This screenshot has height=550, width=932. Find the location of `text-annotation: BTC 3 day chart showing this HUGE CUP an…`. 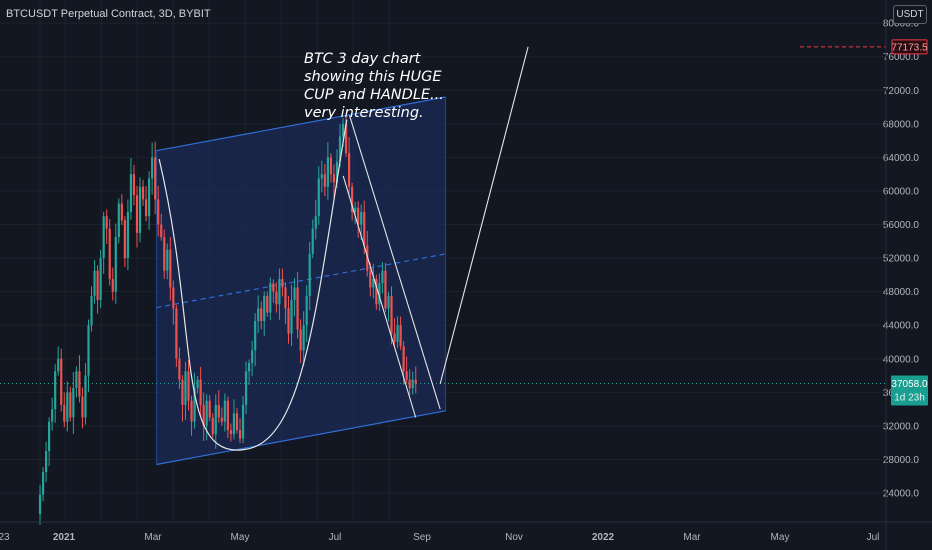

text-annotation: BTC 3 day chart showing this HUGE CUP an… is located at coordinates (409, 86).